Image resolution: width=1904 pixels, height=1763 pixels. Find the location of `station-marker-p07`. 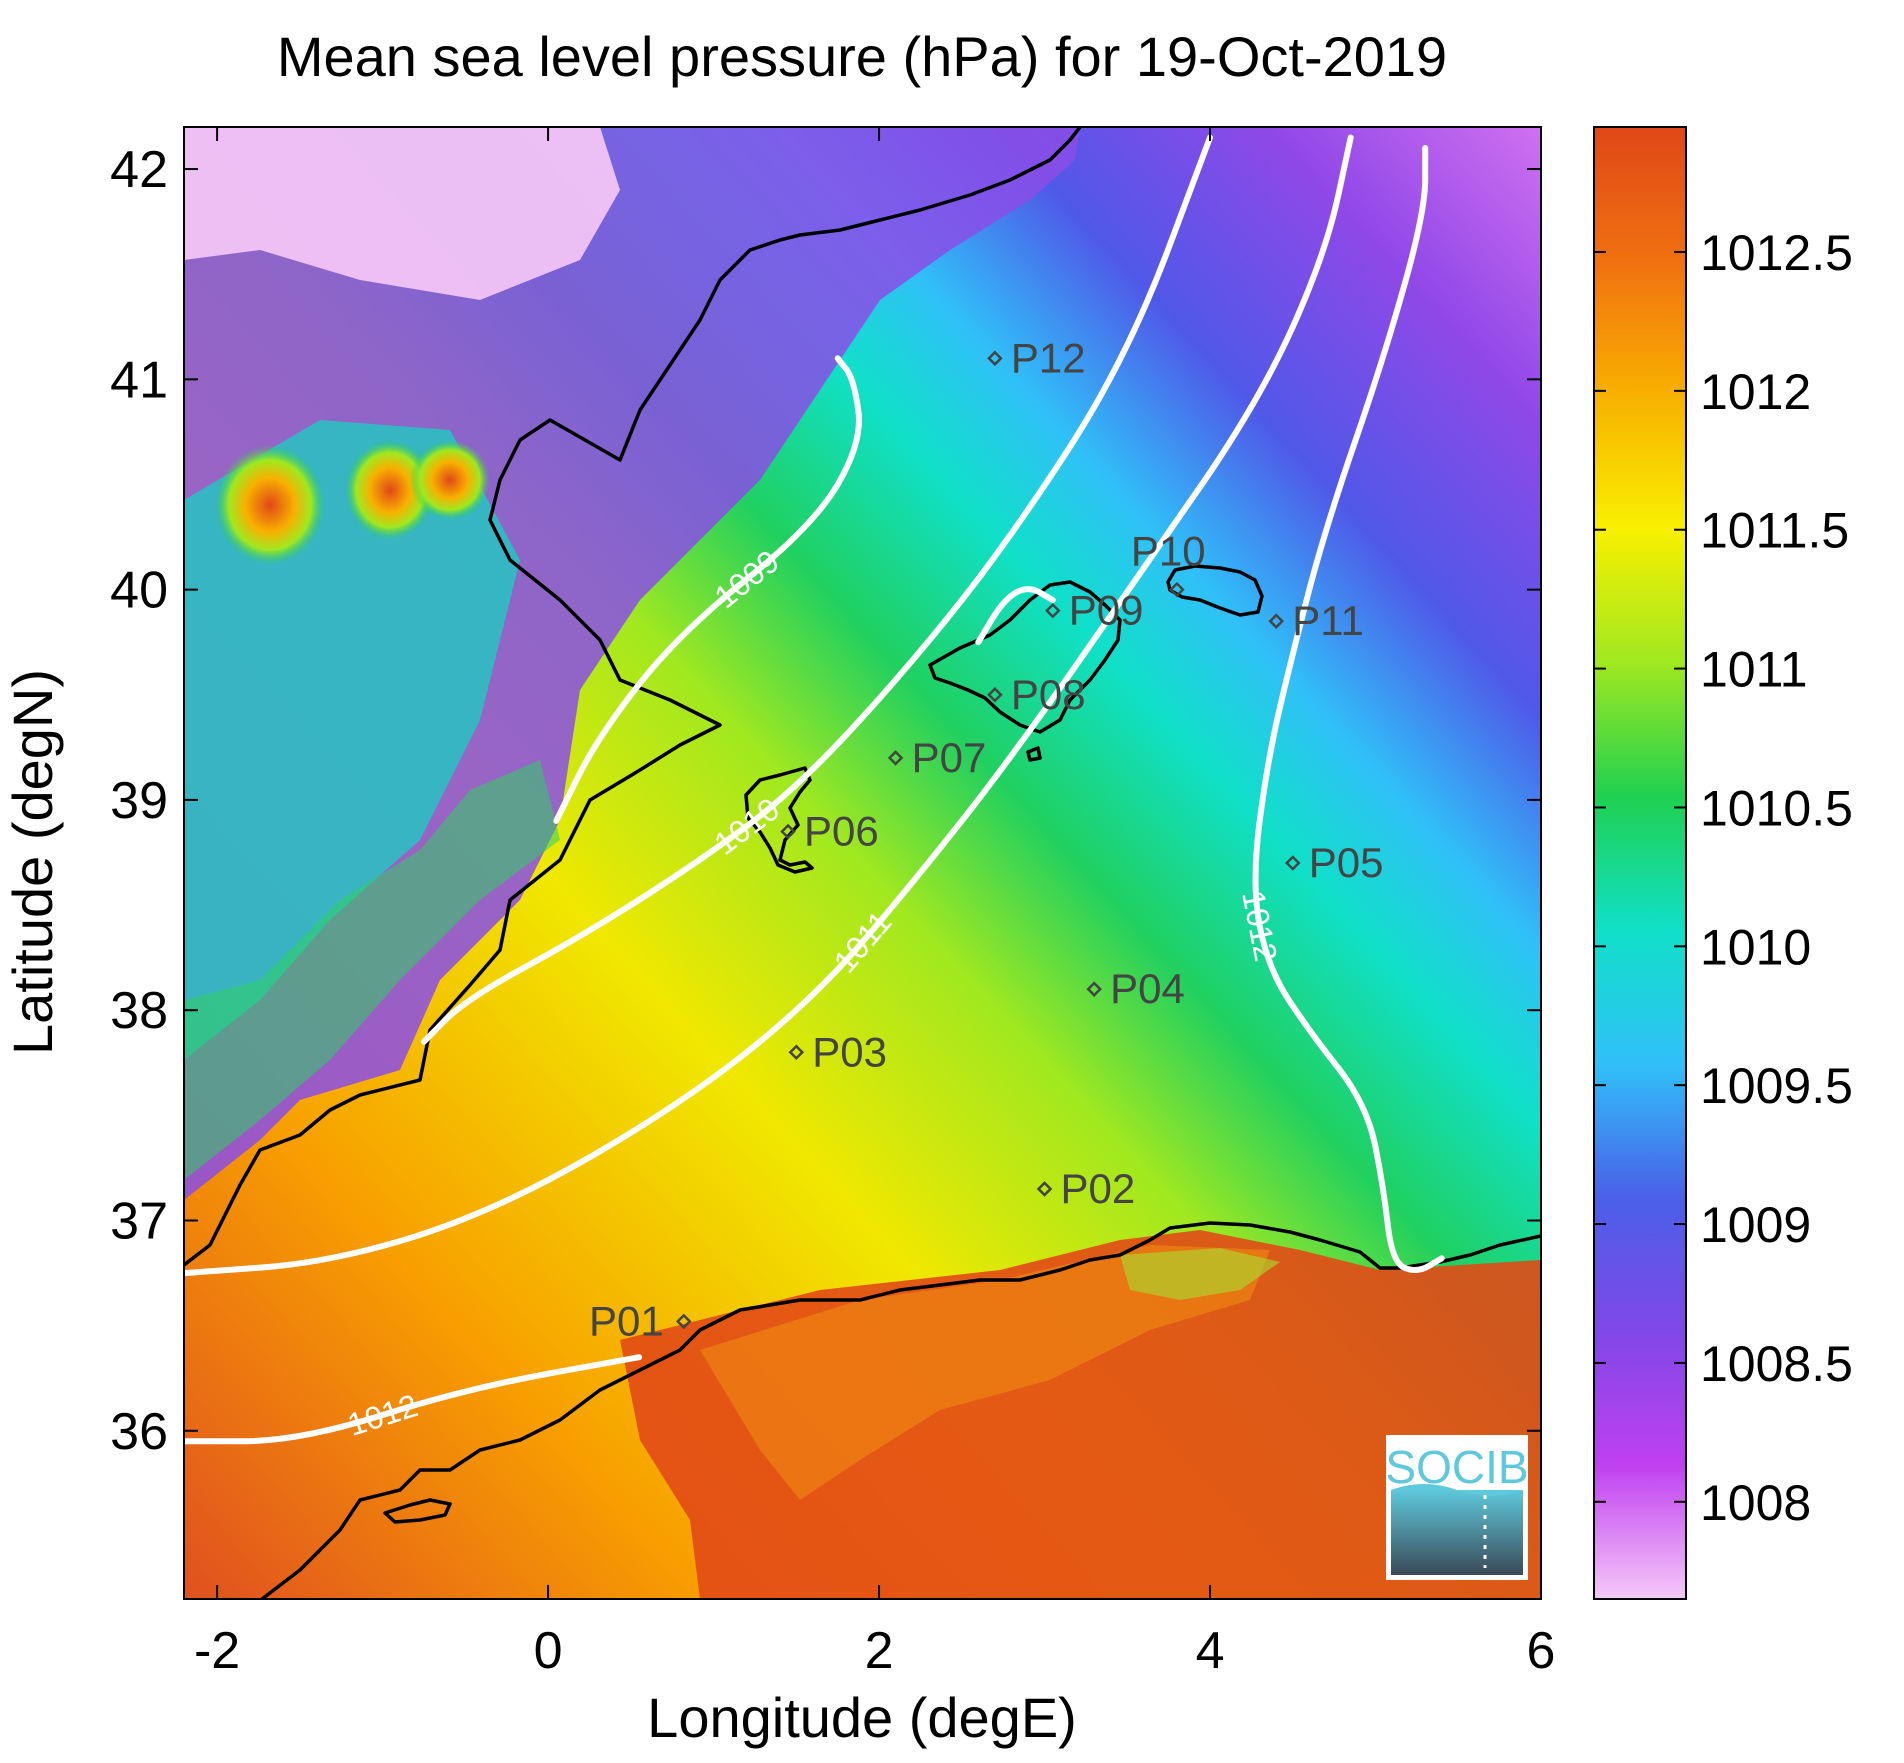

station-marker-p07 is located at coordinates (895, 758).